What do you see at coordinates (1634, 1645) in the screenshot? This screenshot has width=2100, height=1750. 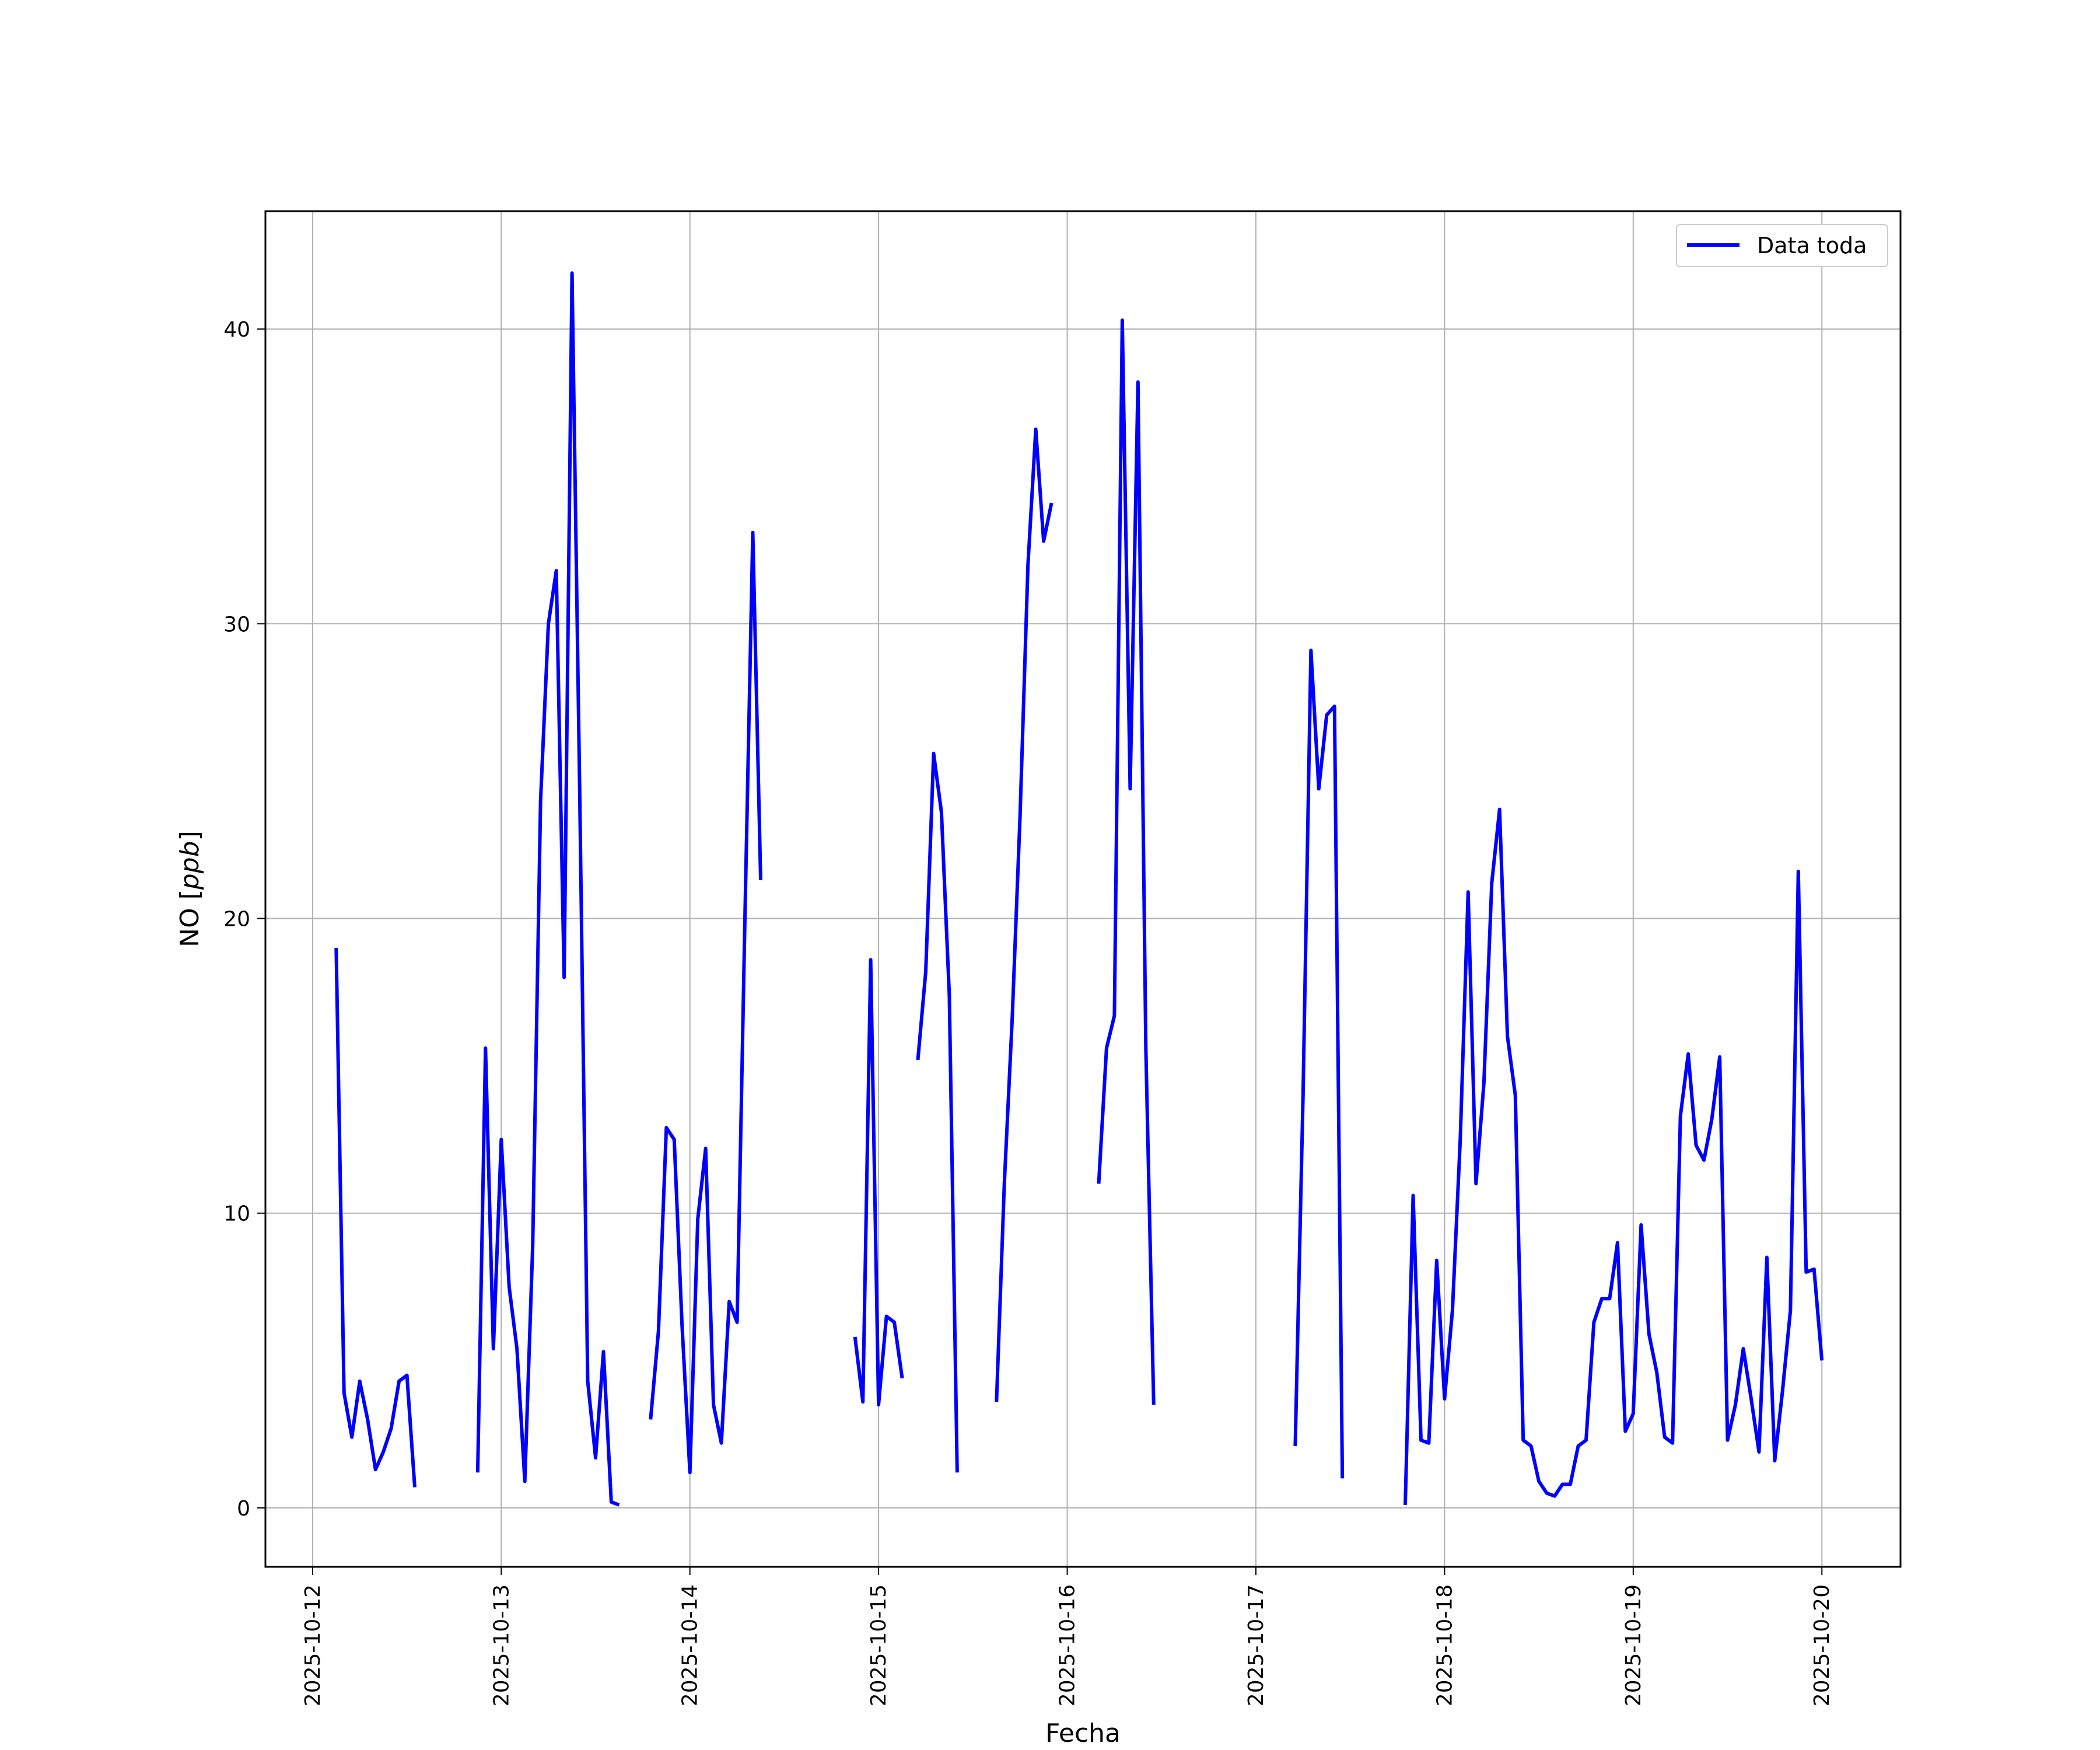 I see `x-tick-label: 2025-10-19` at bounding box center [1634, 1645].